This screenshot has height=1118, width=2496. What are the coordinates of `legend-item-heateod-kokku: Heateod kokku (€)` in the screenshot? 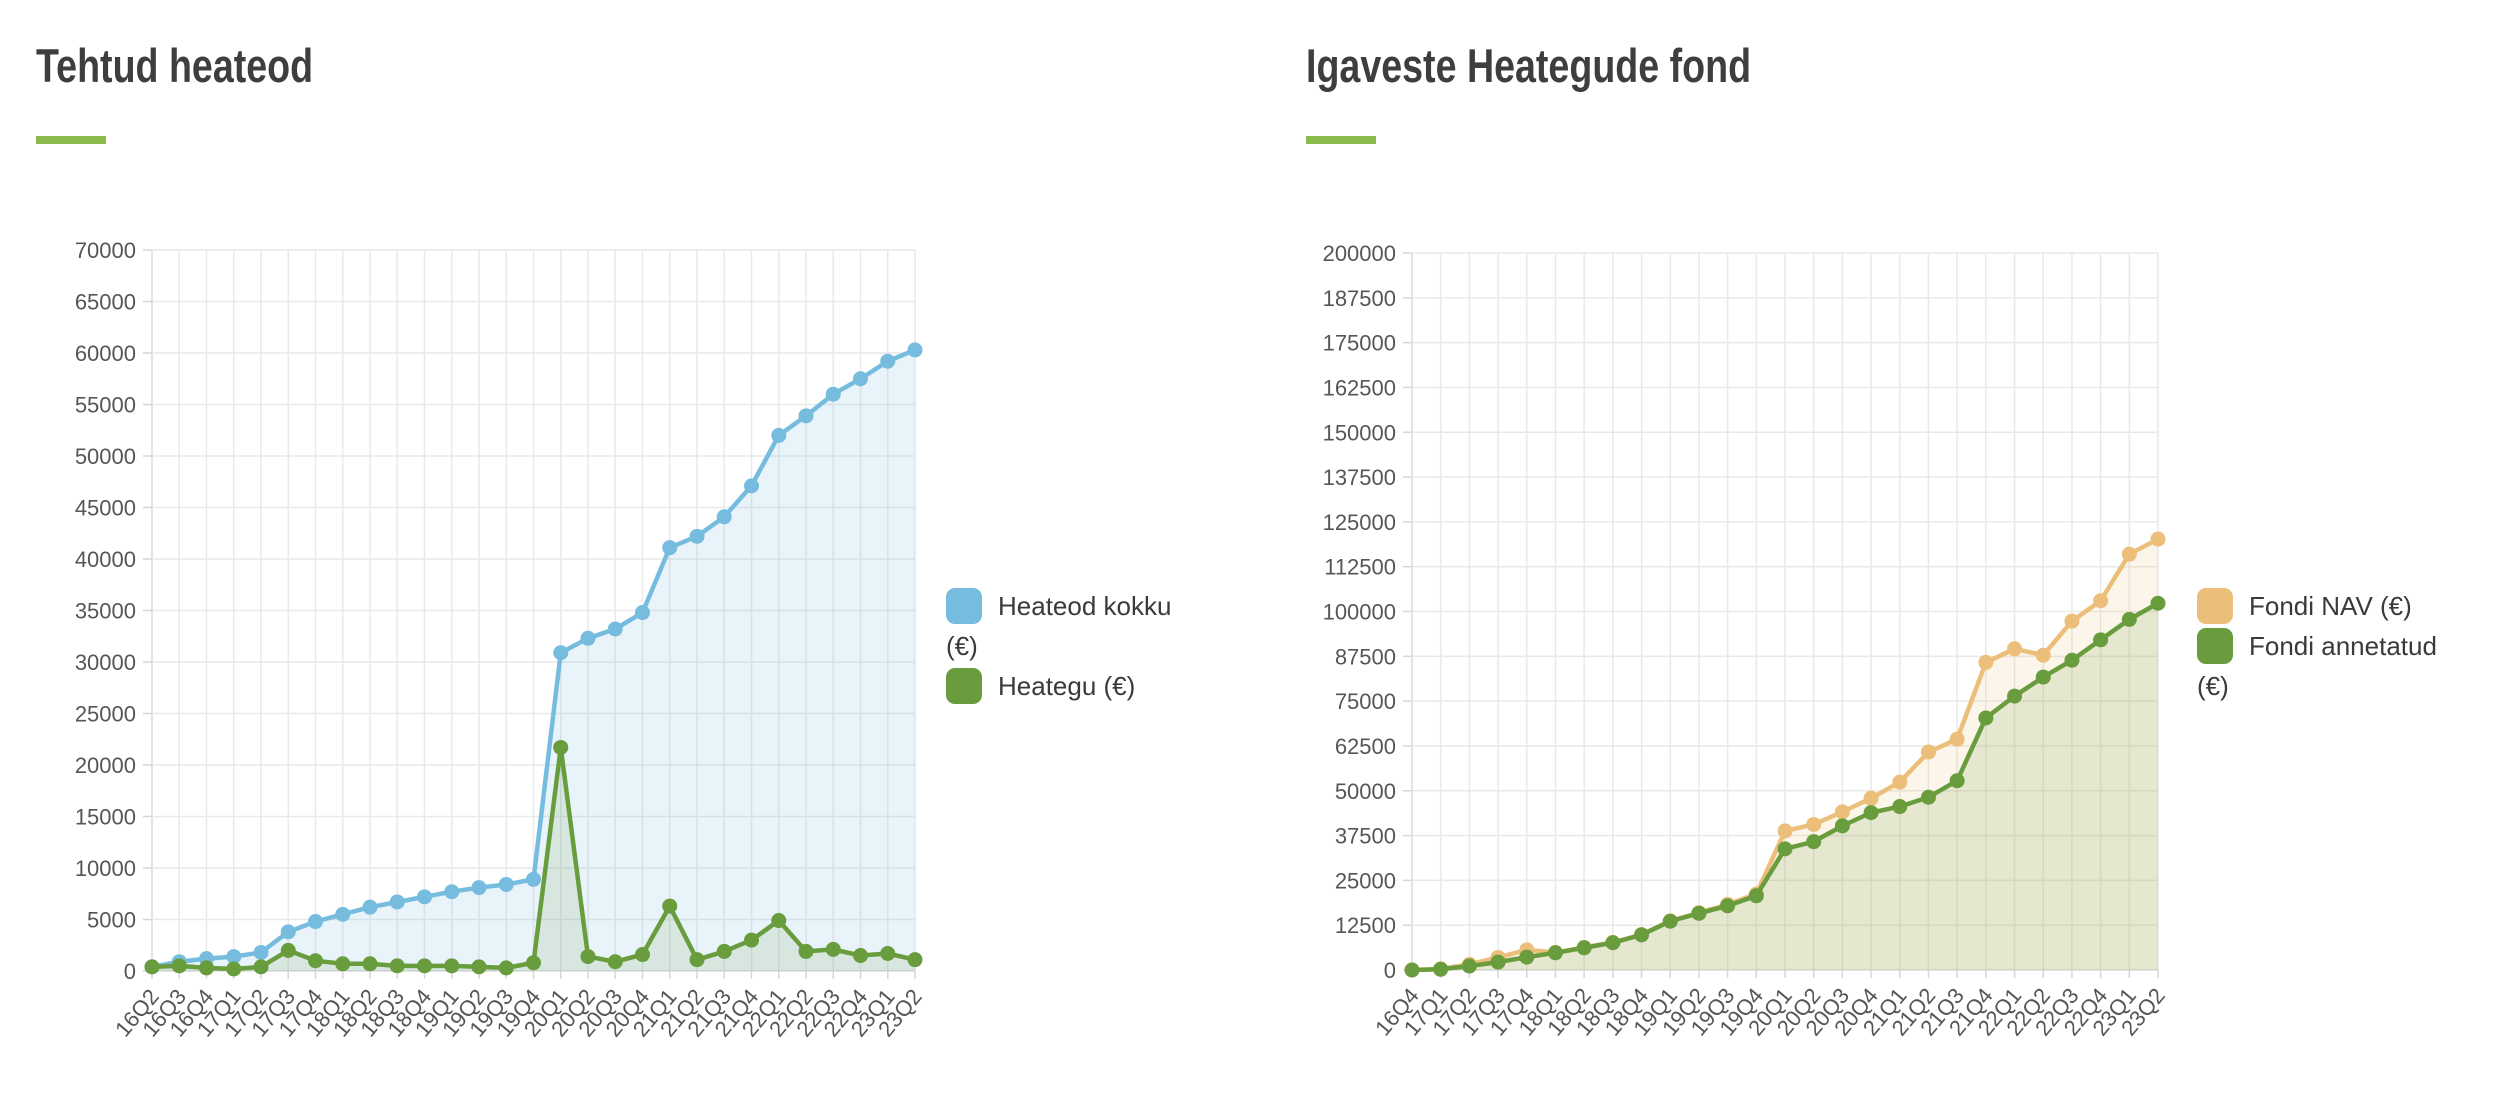 It's located at (1073, 626).